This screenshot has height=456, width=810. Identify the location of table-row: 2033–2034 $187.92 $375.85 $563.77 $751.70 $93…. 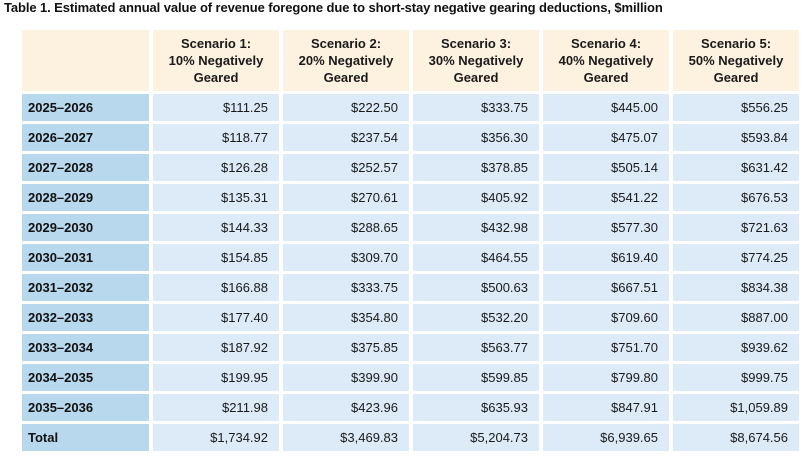
(410, 347).